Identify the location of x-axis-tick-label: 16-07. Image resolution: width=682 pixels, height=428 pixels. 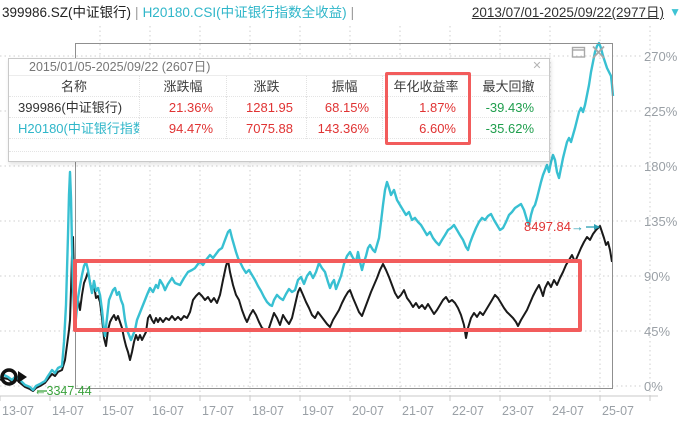
(168, 411).